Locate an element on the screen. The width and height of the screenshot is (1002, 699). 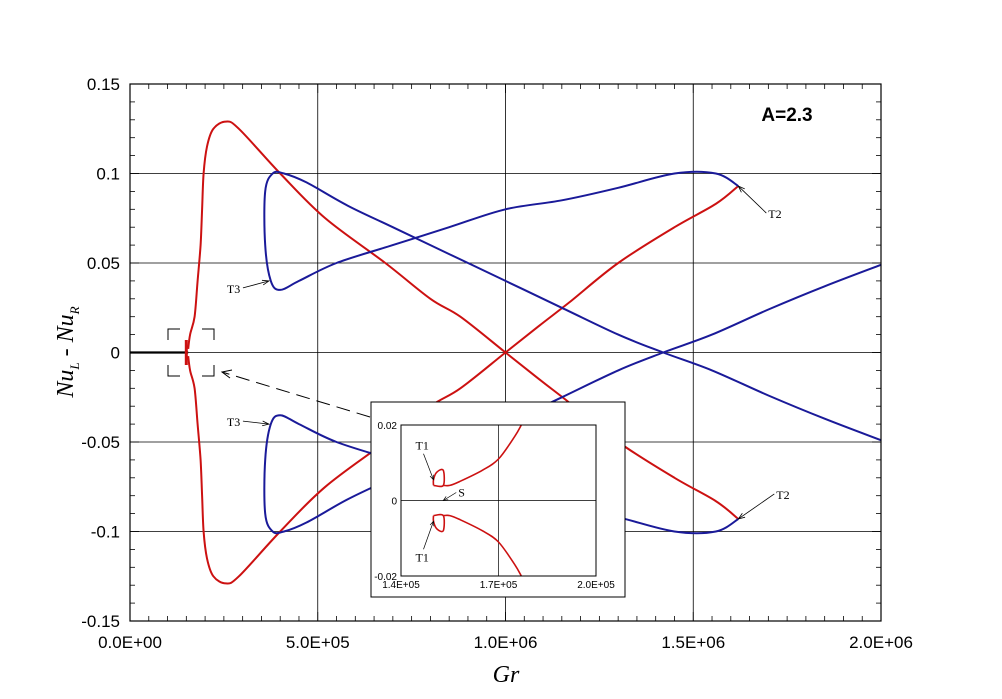
inset-x-tick-label: 1.4E+05 is located at coordinates (401, 585).